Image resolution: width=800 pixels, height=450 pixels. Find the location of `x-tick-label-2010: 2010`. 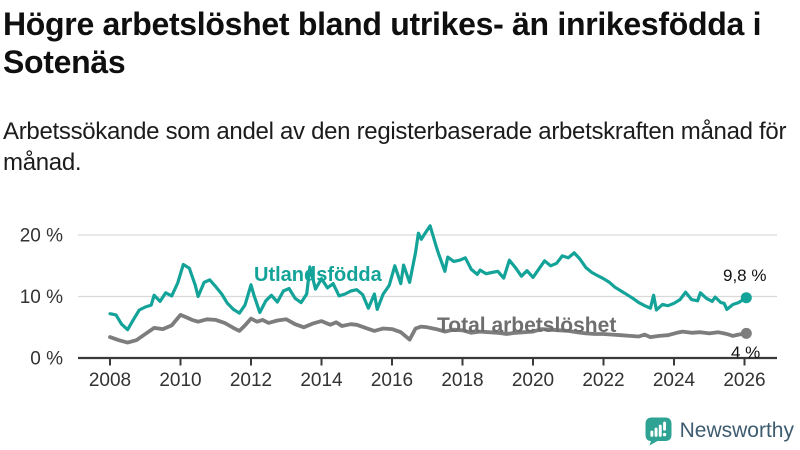

x-tick-label-2010: 2010 is located at coordinates (180, 380).